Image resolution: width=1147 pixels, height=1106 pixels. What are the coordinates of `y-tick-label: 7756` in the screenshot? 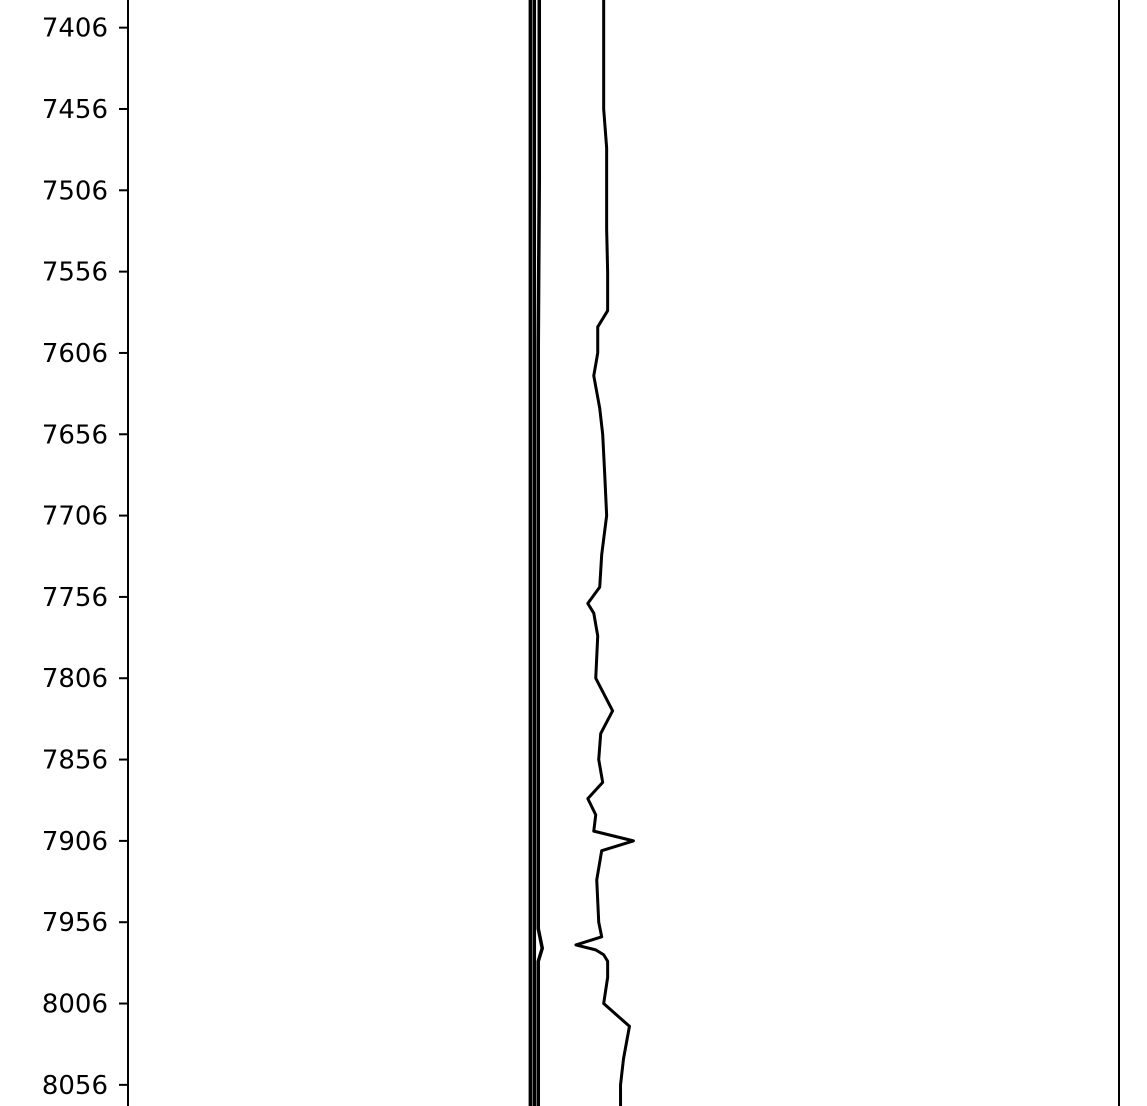 It's located at (75, 598).